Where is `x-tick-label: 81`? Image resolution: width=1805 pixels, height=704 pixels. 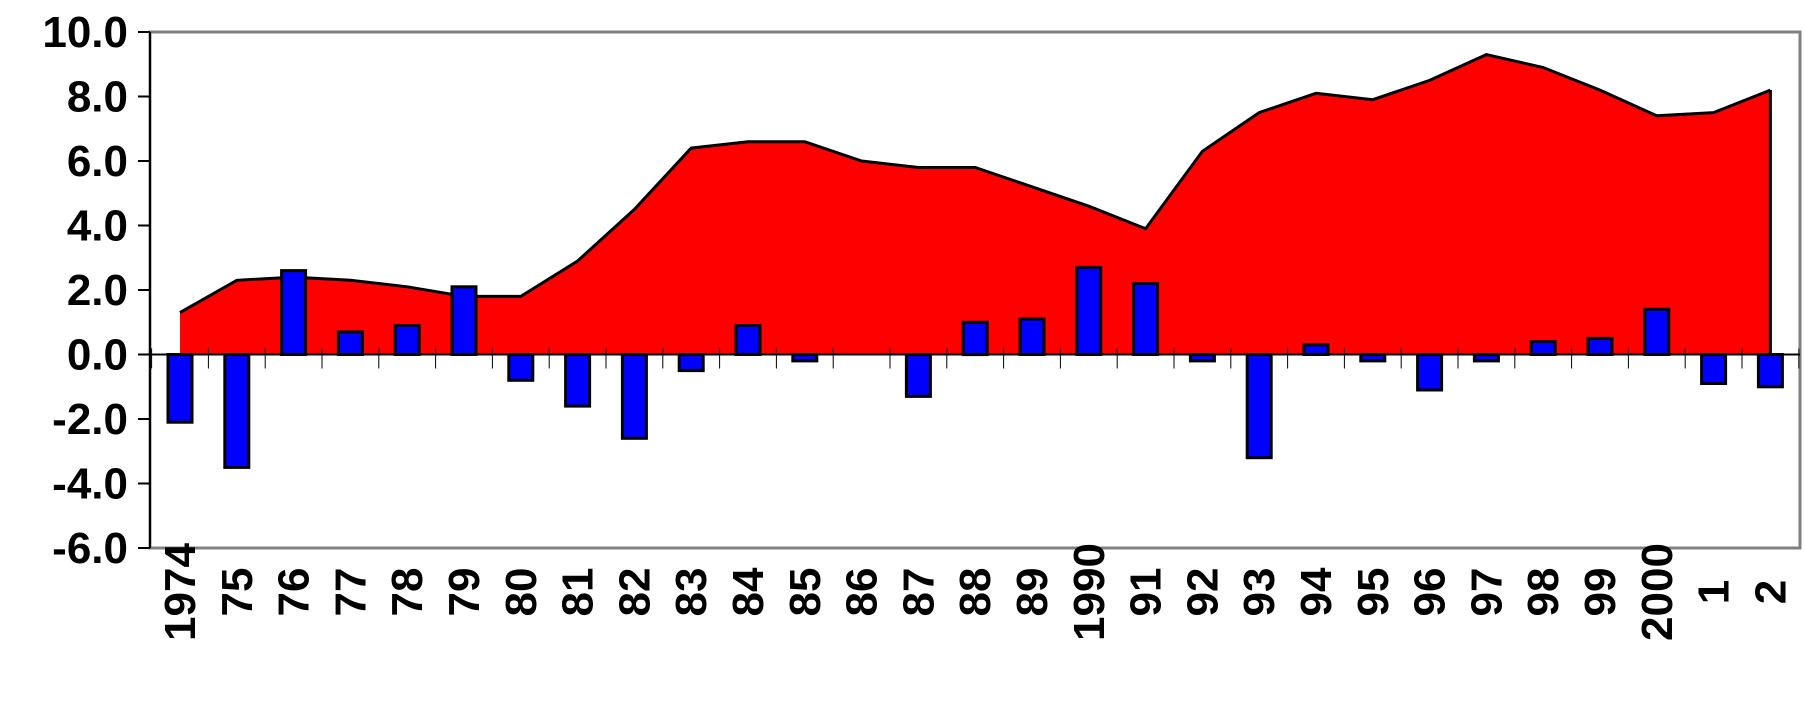
x-tick-label: 81 is located at coordinates (578, 592).